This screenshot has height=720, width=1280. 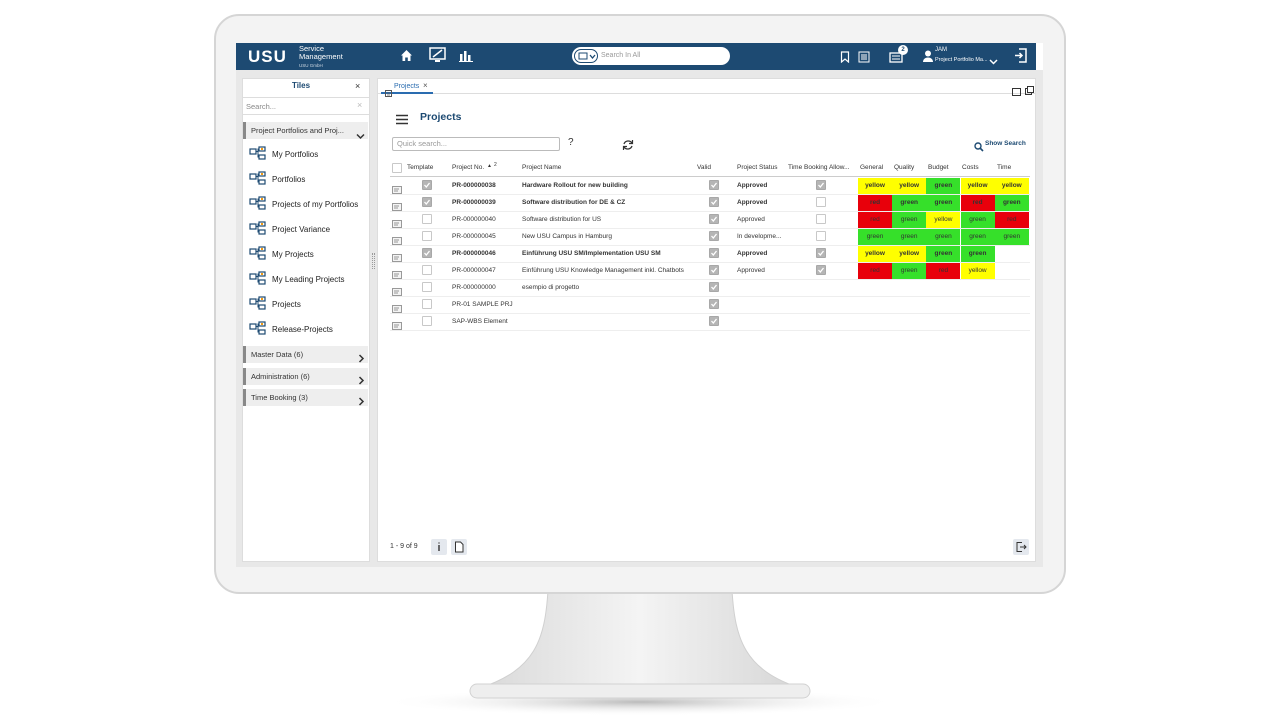 I want to click on quick-search, so click(x=476, y=144).